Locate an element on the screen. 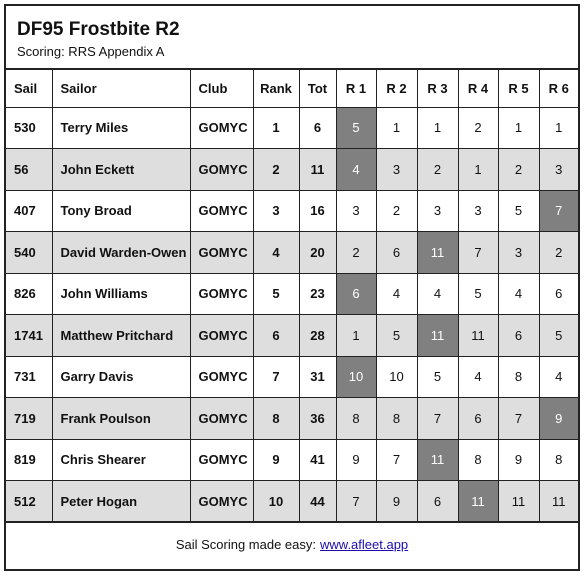 This screenshot has height=576, width=585. sailor-cell: John Eckett is located at coordinates (121, 169).